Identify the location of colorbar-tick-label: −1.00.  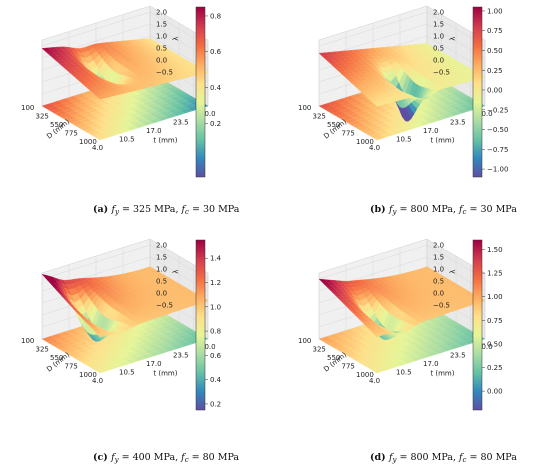
(497, 170).